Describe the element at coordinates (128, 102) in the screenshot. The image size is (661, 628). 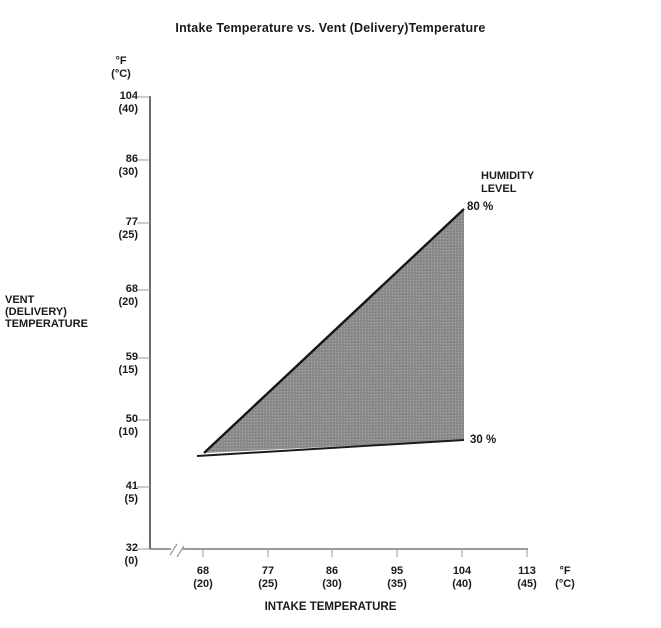
I see `y-tick-label-104: 104 (40)` at that location.